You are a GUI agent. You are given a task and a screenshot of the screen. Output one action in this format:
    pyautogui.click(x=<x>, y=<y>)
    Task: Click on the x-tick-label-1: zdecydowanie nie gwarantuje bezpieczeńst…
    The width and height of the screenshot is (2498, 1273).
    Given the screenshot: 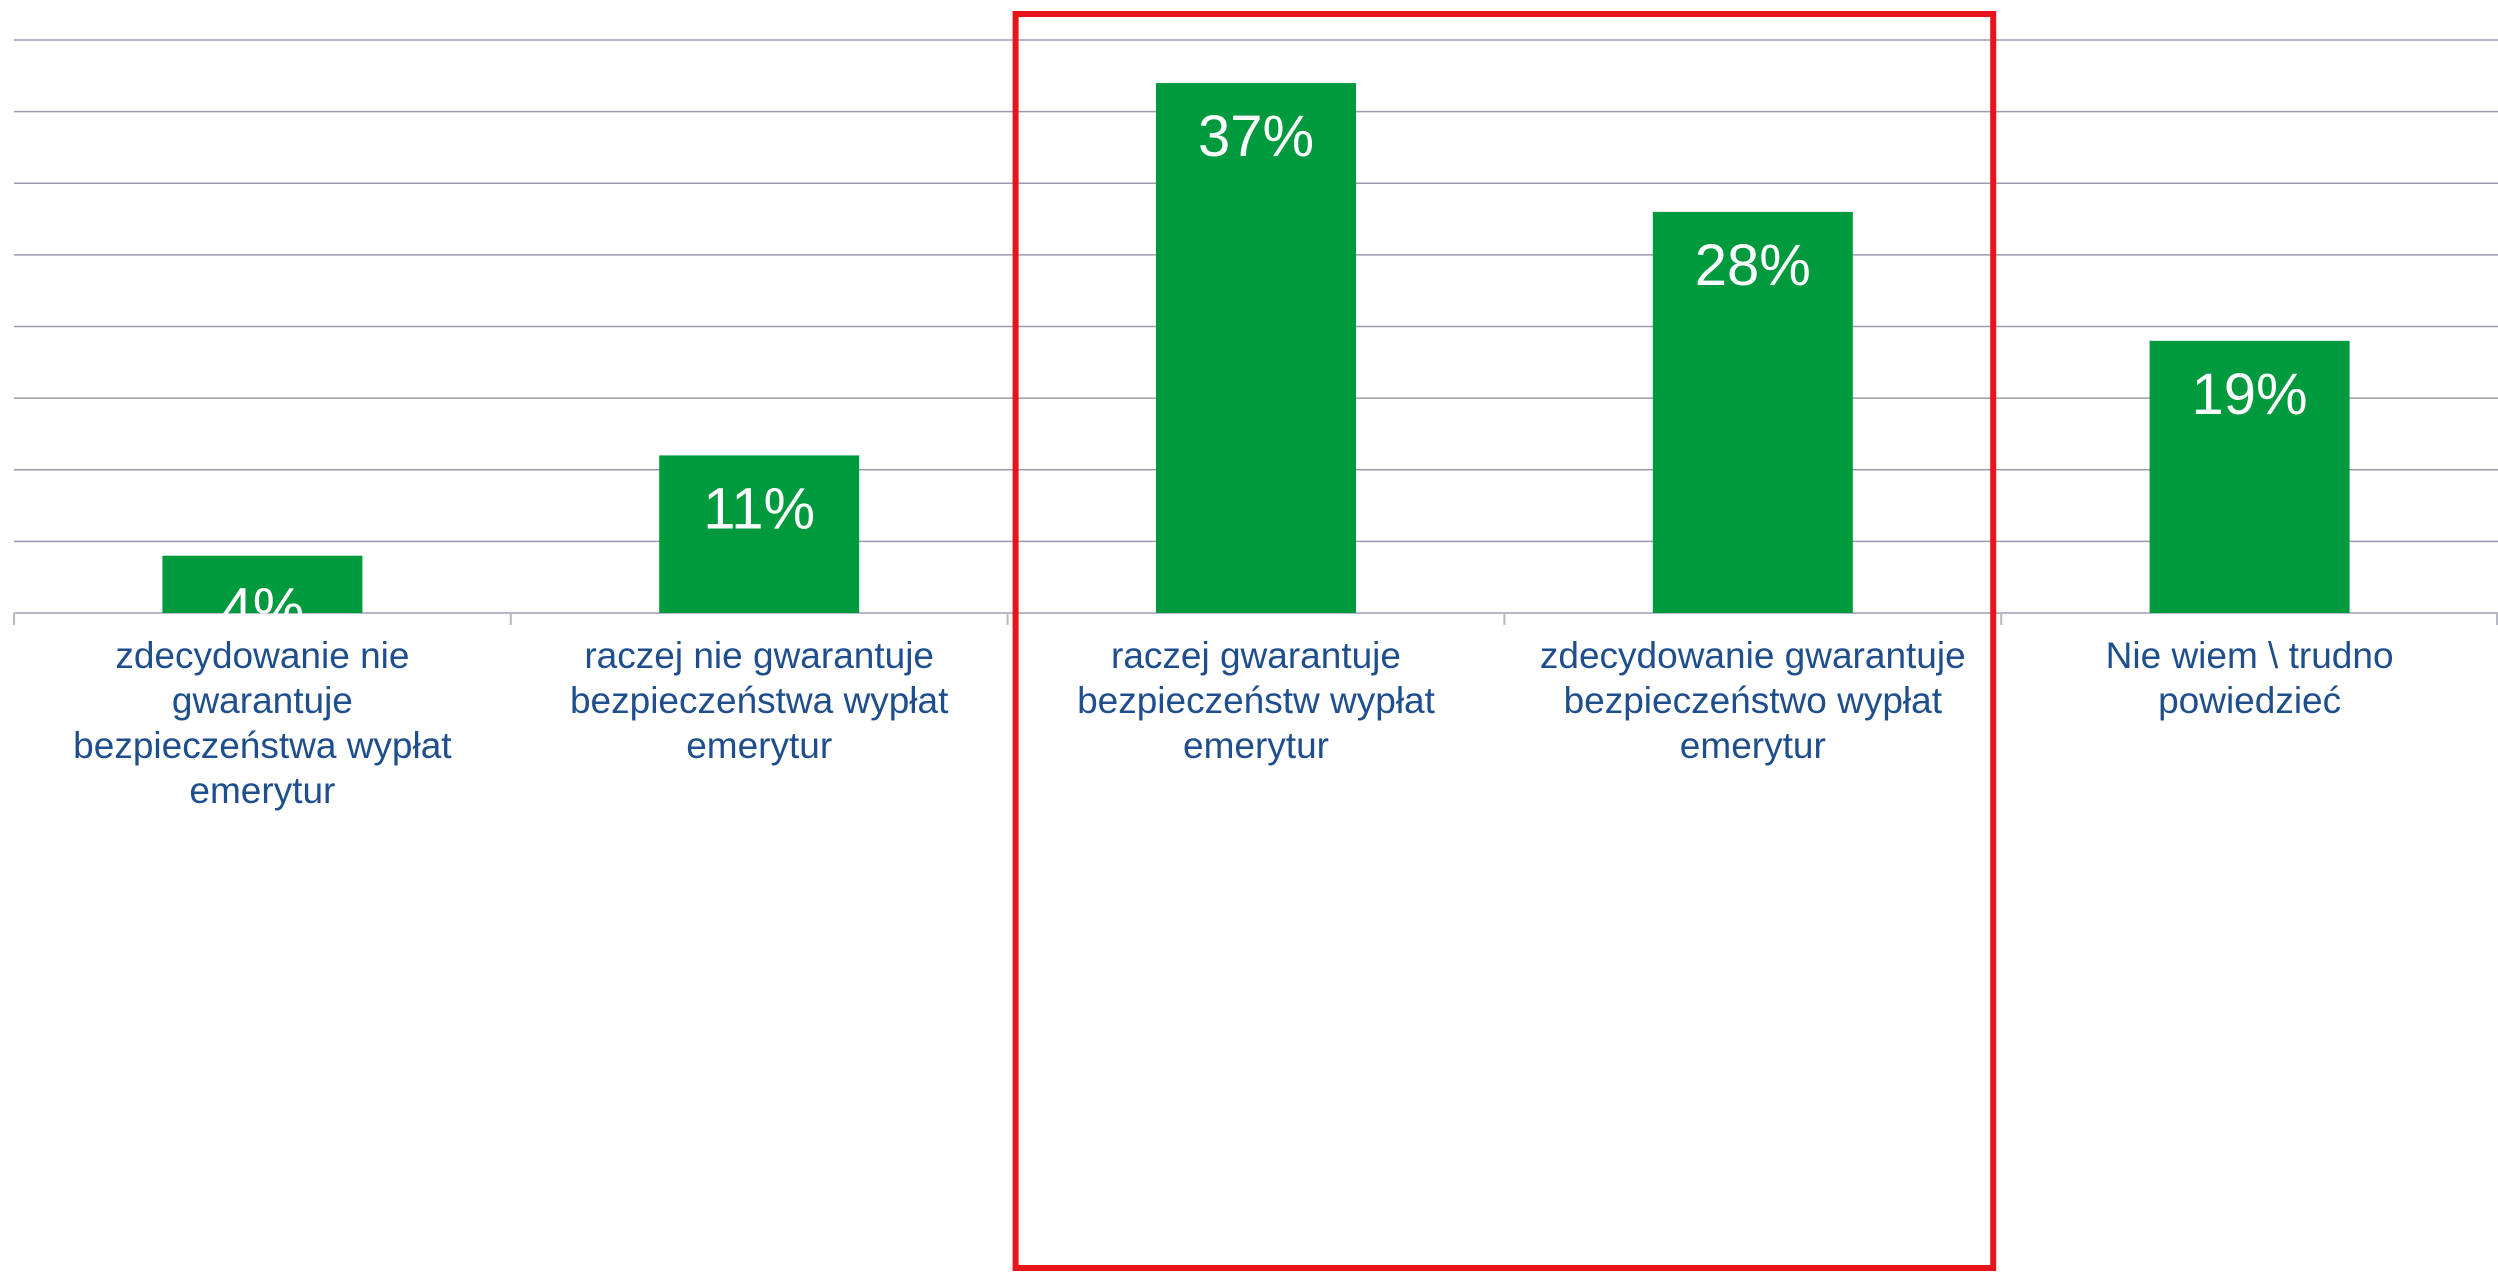 What is the action you would take?
    pyautogui.click(x=262, y=723)
    